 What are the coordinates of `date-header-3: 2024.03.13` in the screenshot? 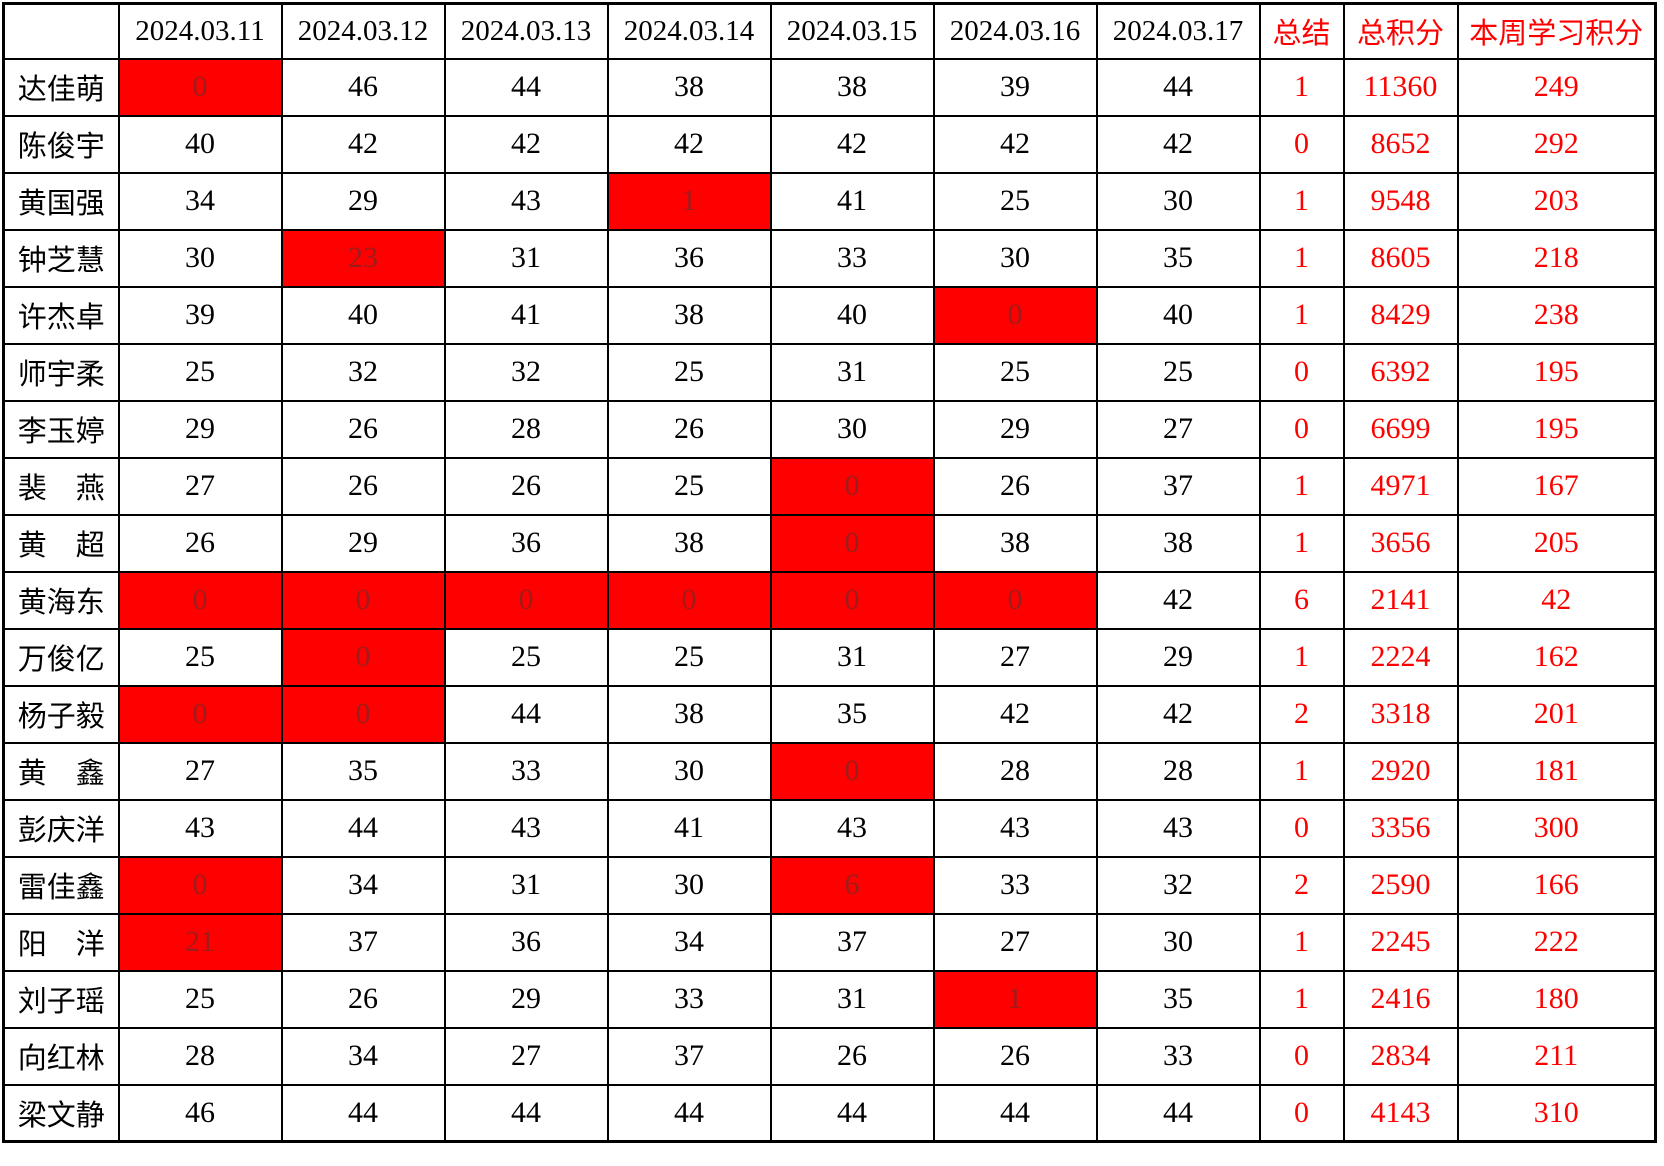 It's located at (526, 31).